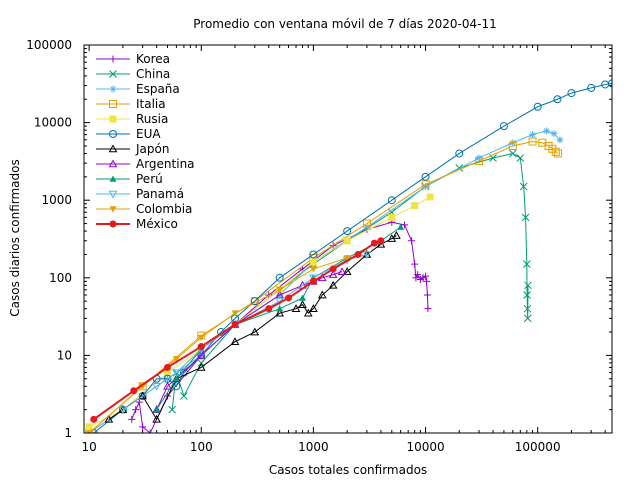 This screenshot has height=480, width=640. I want to click on series-argentina, so click(249, 340).